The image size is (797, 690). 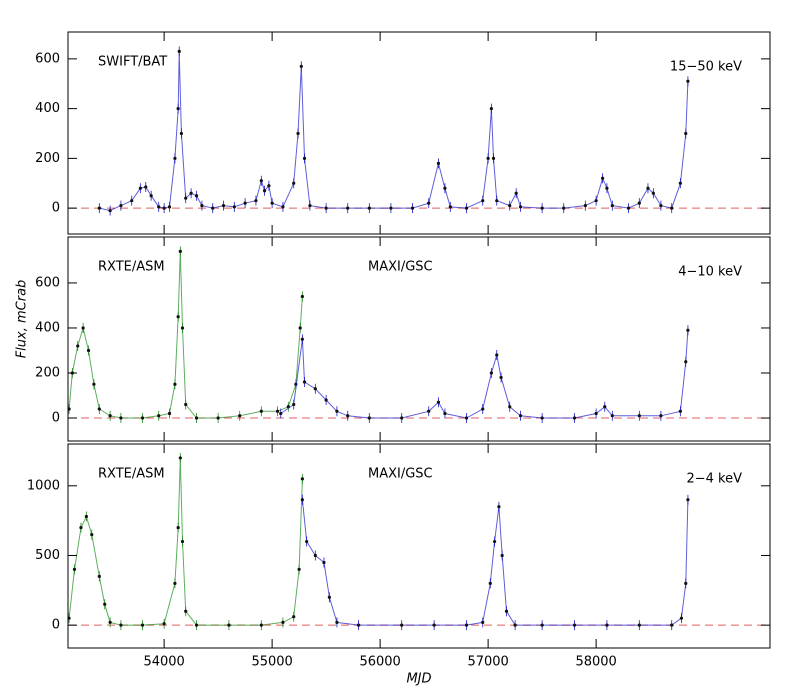 I want to click on x-tick-label: 54000, so click(x=163, y=662).